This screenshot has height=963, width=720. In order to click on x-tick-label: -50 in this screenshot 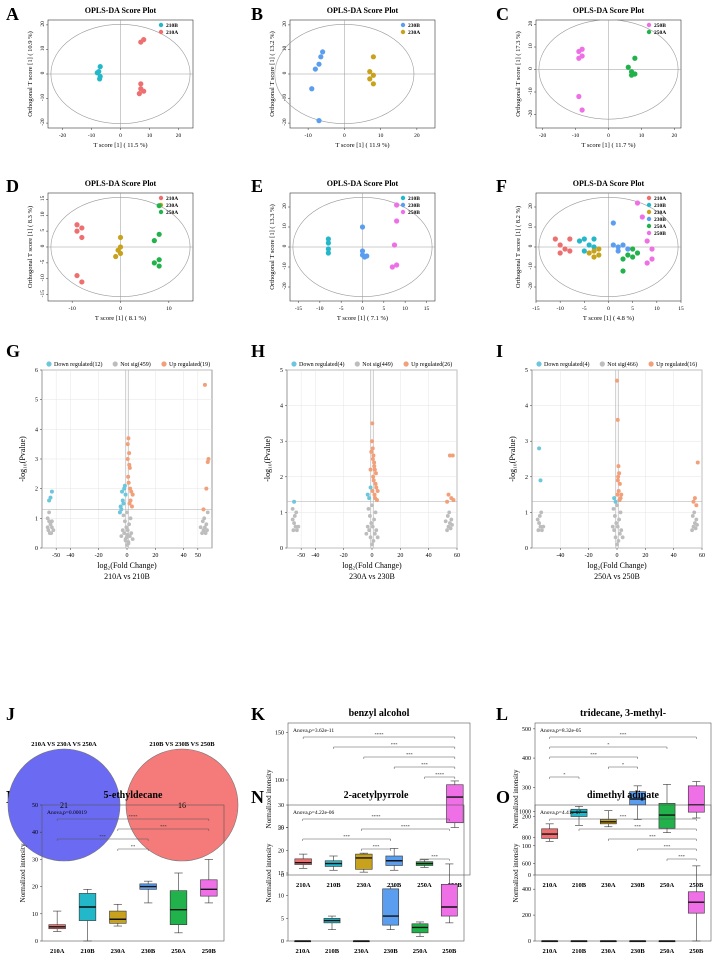, I will do `click(56, 556)`.